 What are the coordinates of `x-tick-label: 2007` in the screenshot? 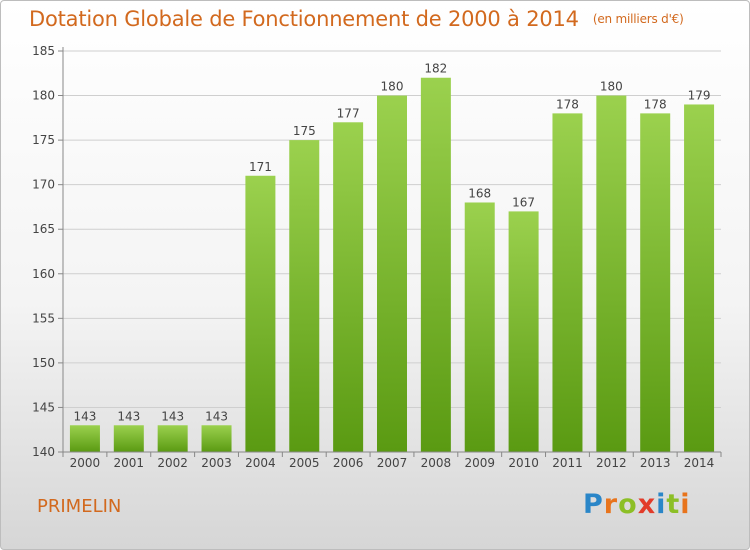 It's located at (392, 463).